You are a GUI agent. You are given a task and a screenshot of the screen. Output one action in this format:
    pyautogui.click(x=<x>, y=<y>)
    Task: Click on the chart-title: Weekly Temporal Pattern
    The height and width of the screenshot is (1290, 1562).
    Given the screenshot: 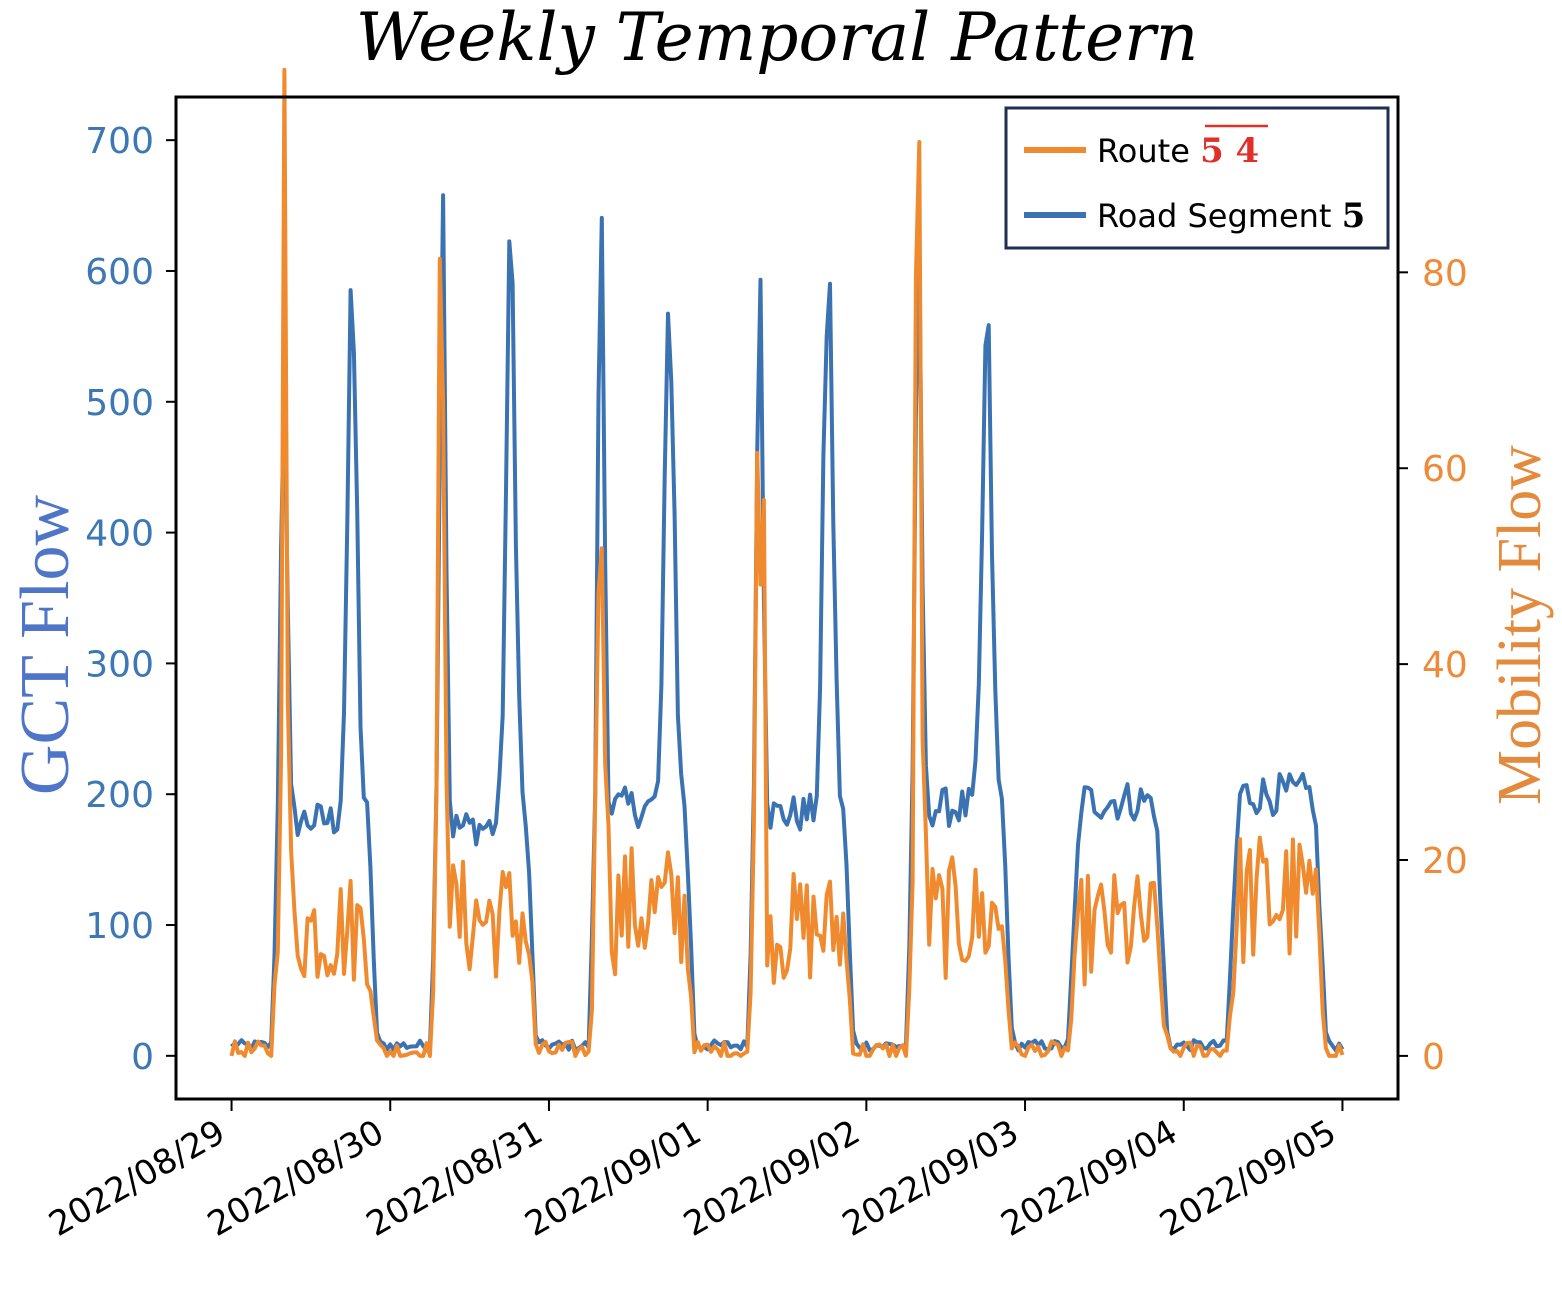 What is the action you would take?
    pyautogui.click(x=777, y=38)
    